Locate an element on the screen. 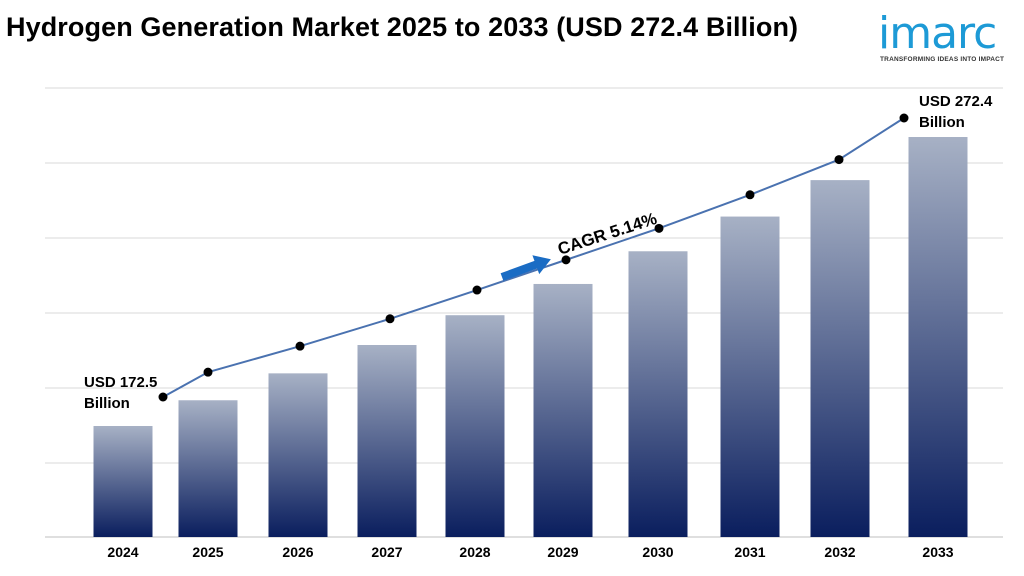 Image resolution: width=1024 pixels, height=576 pixels. x-tick-label: 2024 is located at coordinates (122, 552).